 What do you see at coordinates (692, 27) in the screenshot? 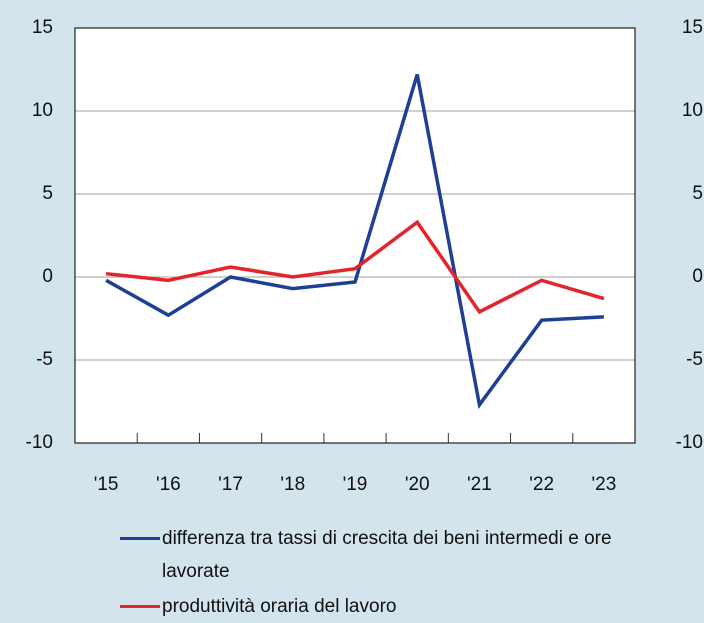
I see `y2-tick-label: 15` at bounding box center [692, 27].